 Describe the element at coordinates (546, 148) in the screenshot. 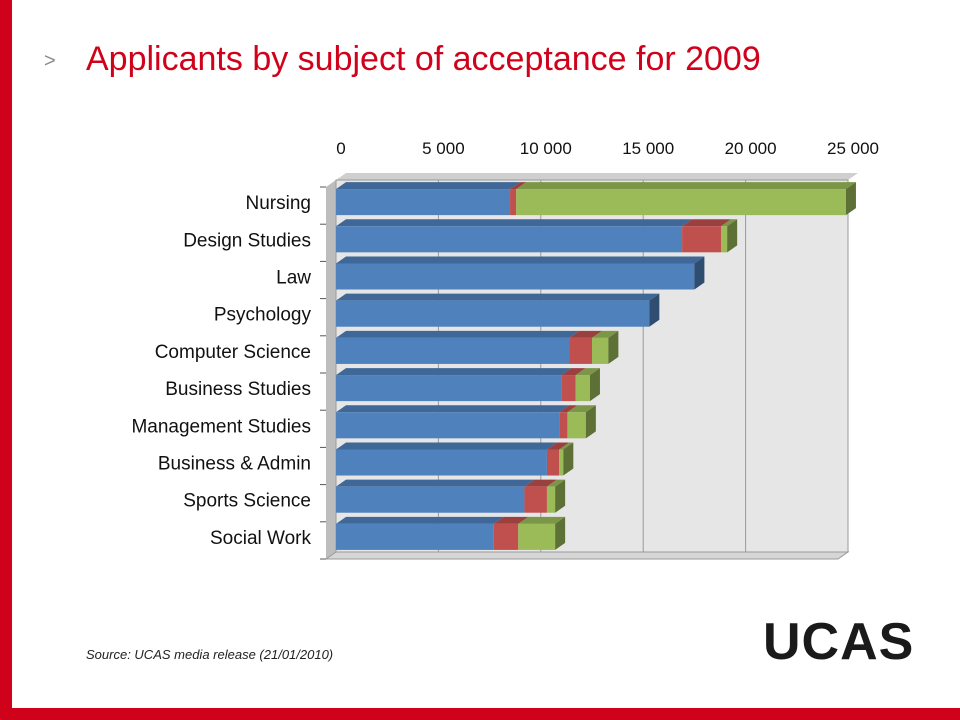

I see `x-tick-label: 10 000` at that location.